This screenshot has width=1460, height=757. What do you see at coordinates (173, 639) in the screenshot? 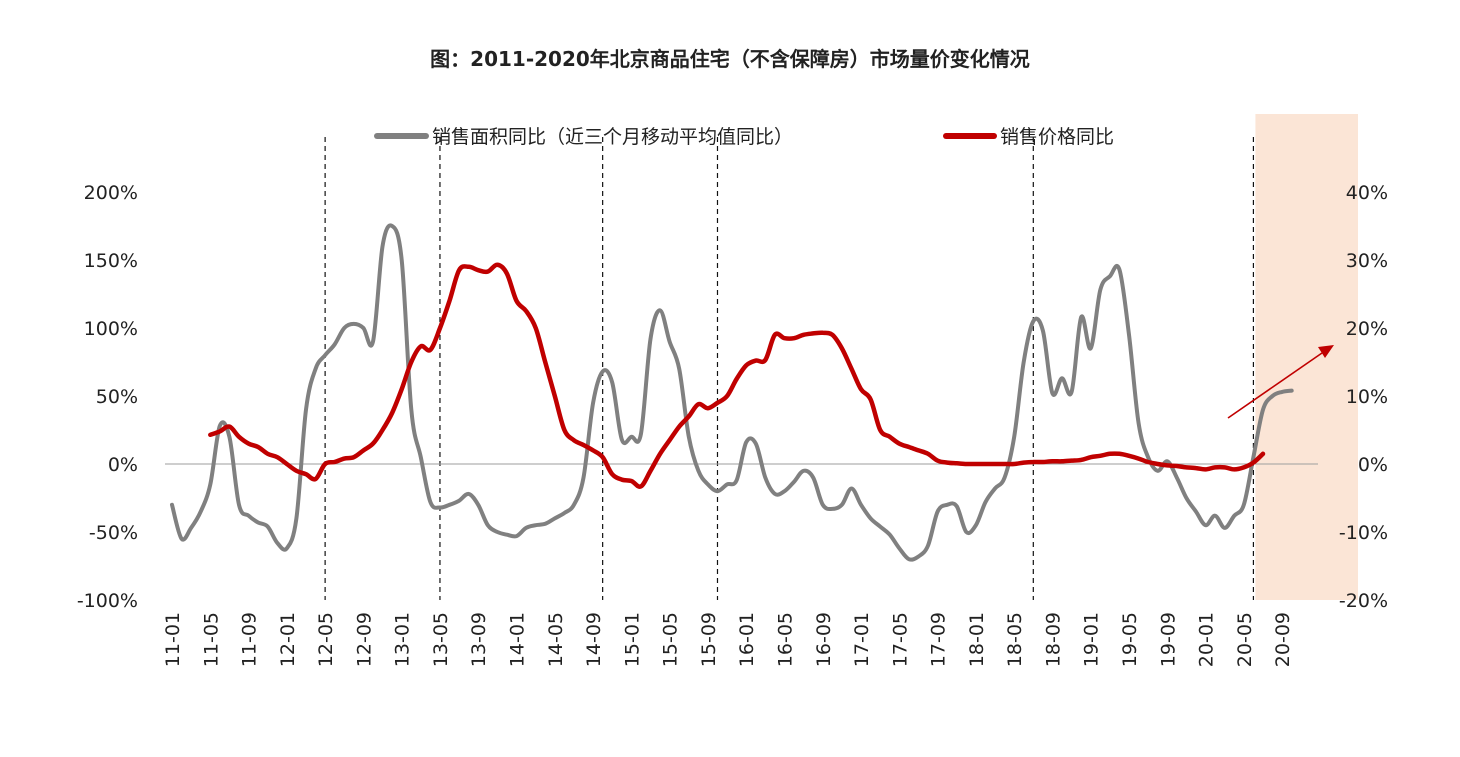
I see `x-tick-label: 11-01` at bounding box center [173, 639].